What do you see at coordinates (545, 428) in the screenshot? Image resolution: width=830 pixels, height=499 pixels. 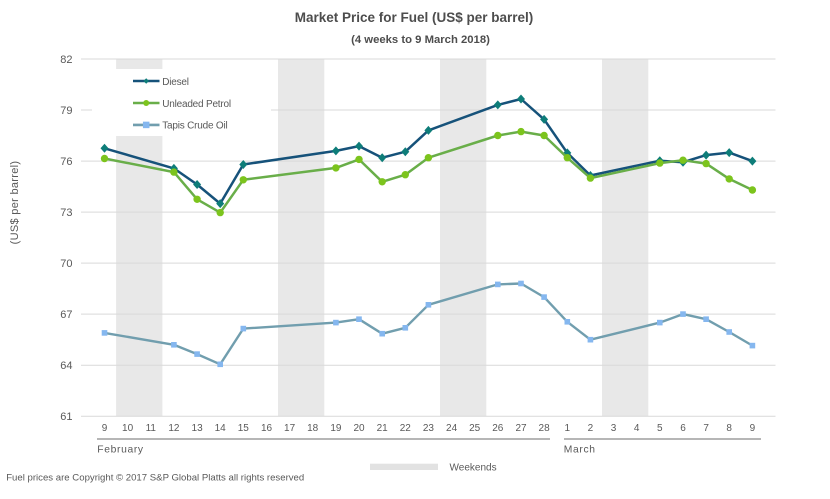 I see `svg-text: 28` at bounding box center [545, 428].